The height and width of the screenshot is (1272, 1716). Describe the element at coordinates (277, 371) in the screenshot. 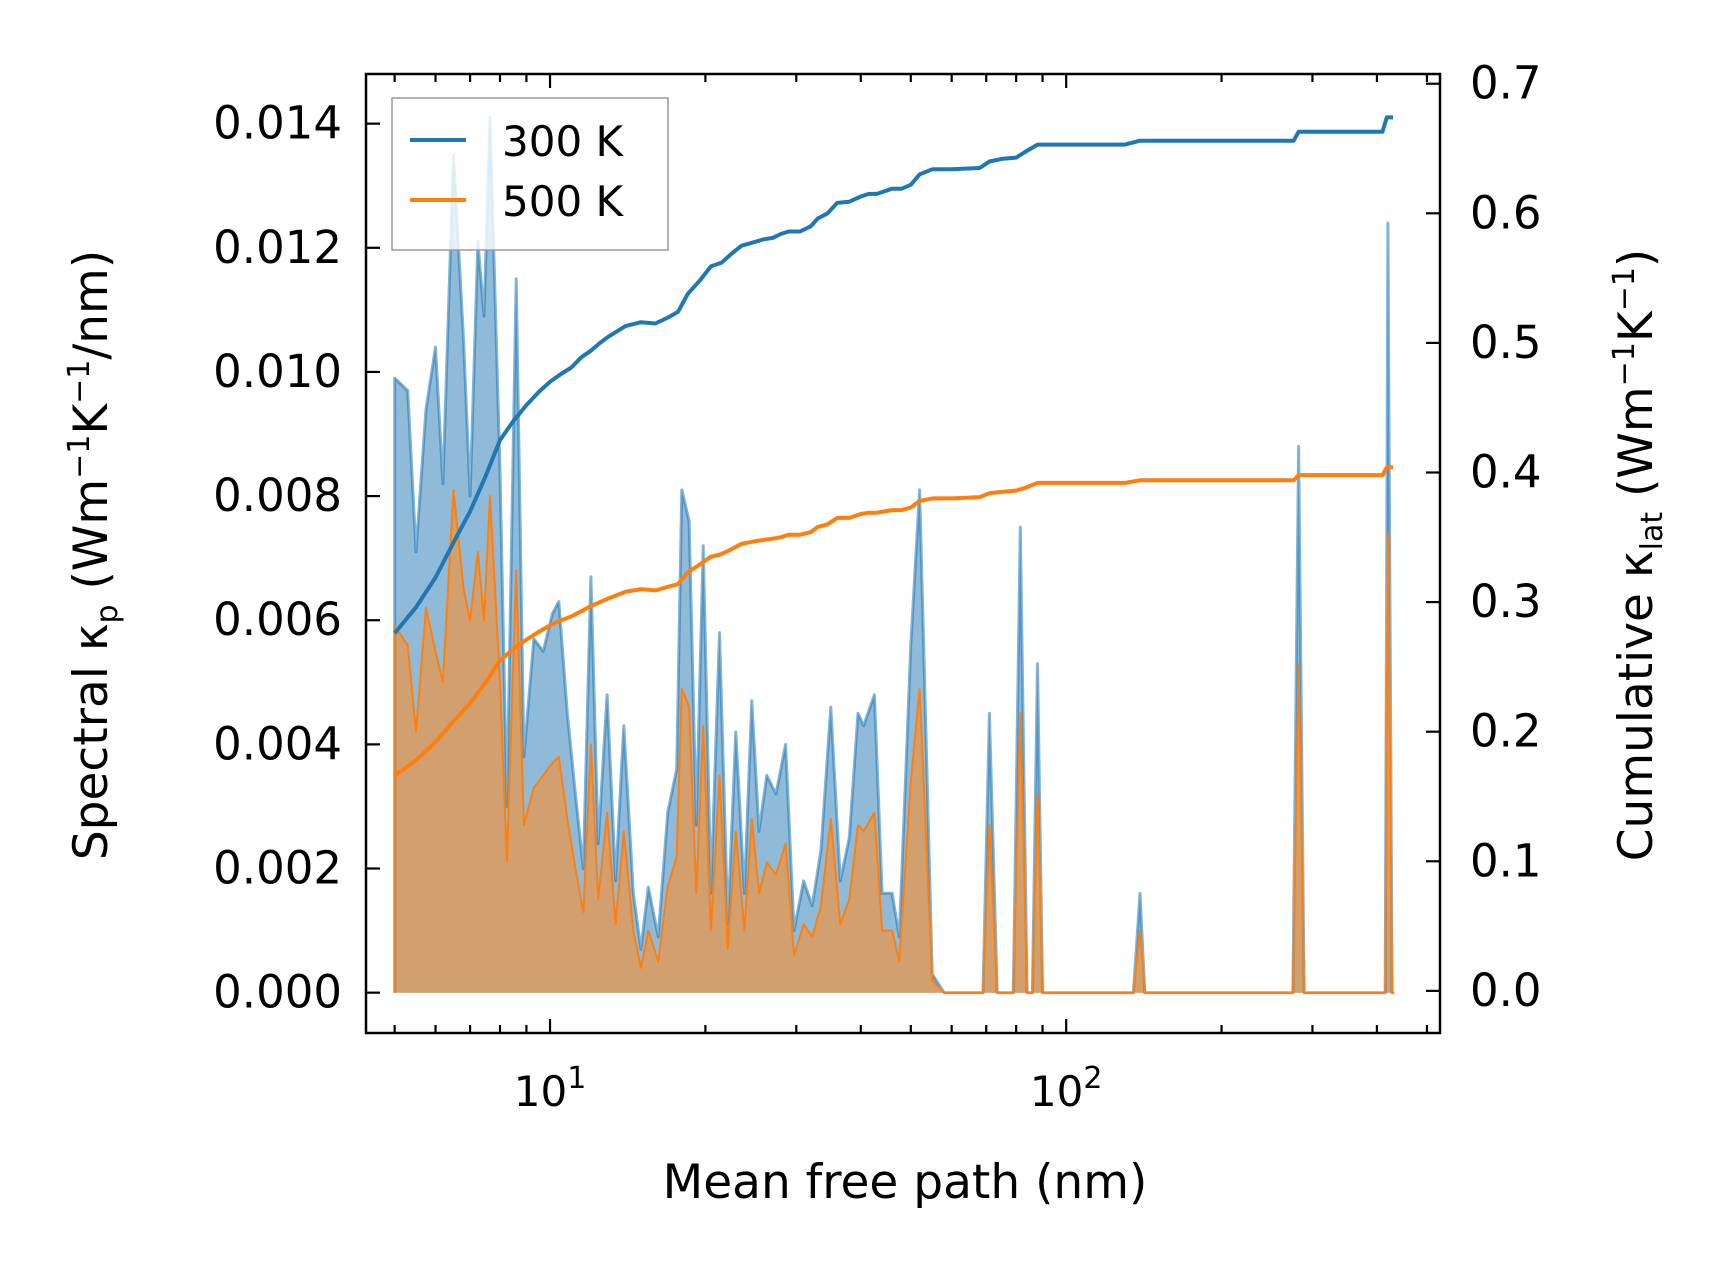

I see `y-left-tick-label: 0.010` at that location.